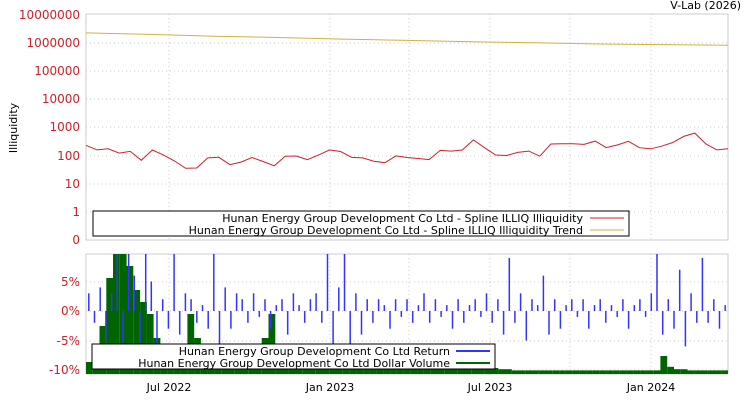 Image resolution: width=750 pixels, height=400 pixels. What do you see at coordinates (57, 71) in the screenshot?
I see `y-tick-label: 100000` at bounding box center [57, 71].